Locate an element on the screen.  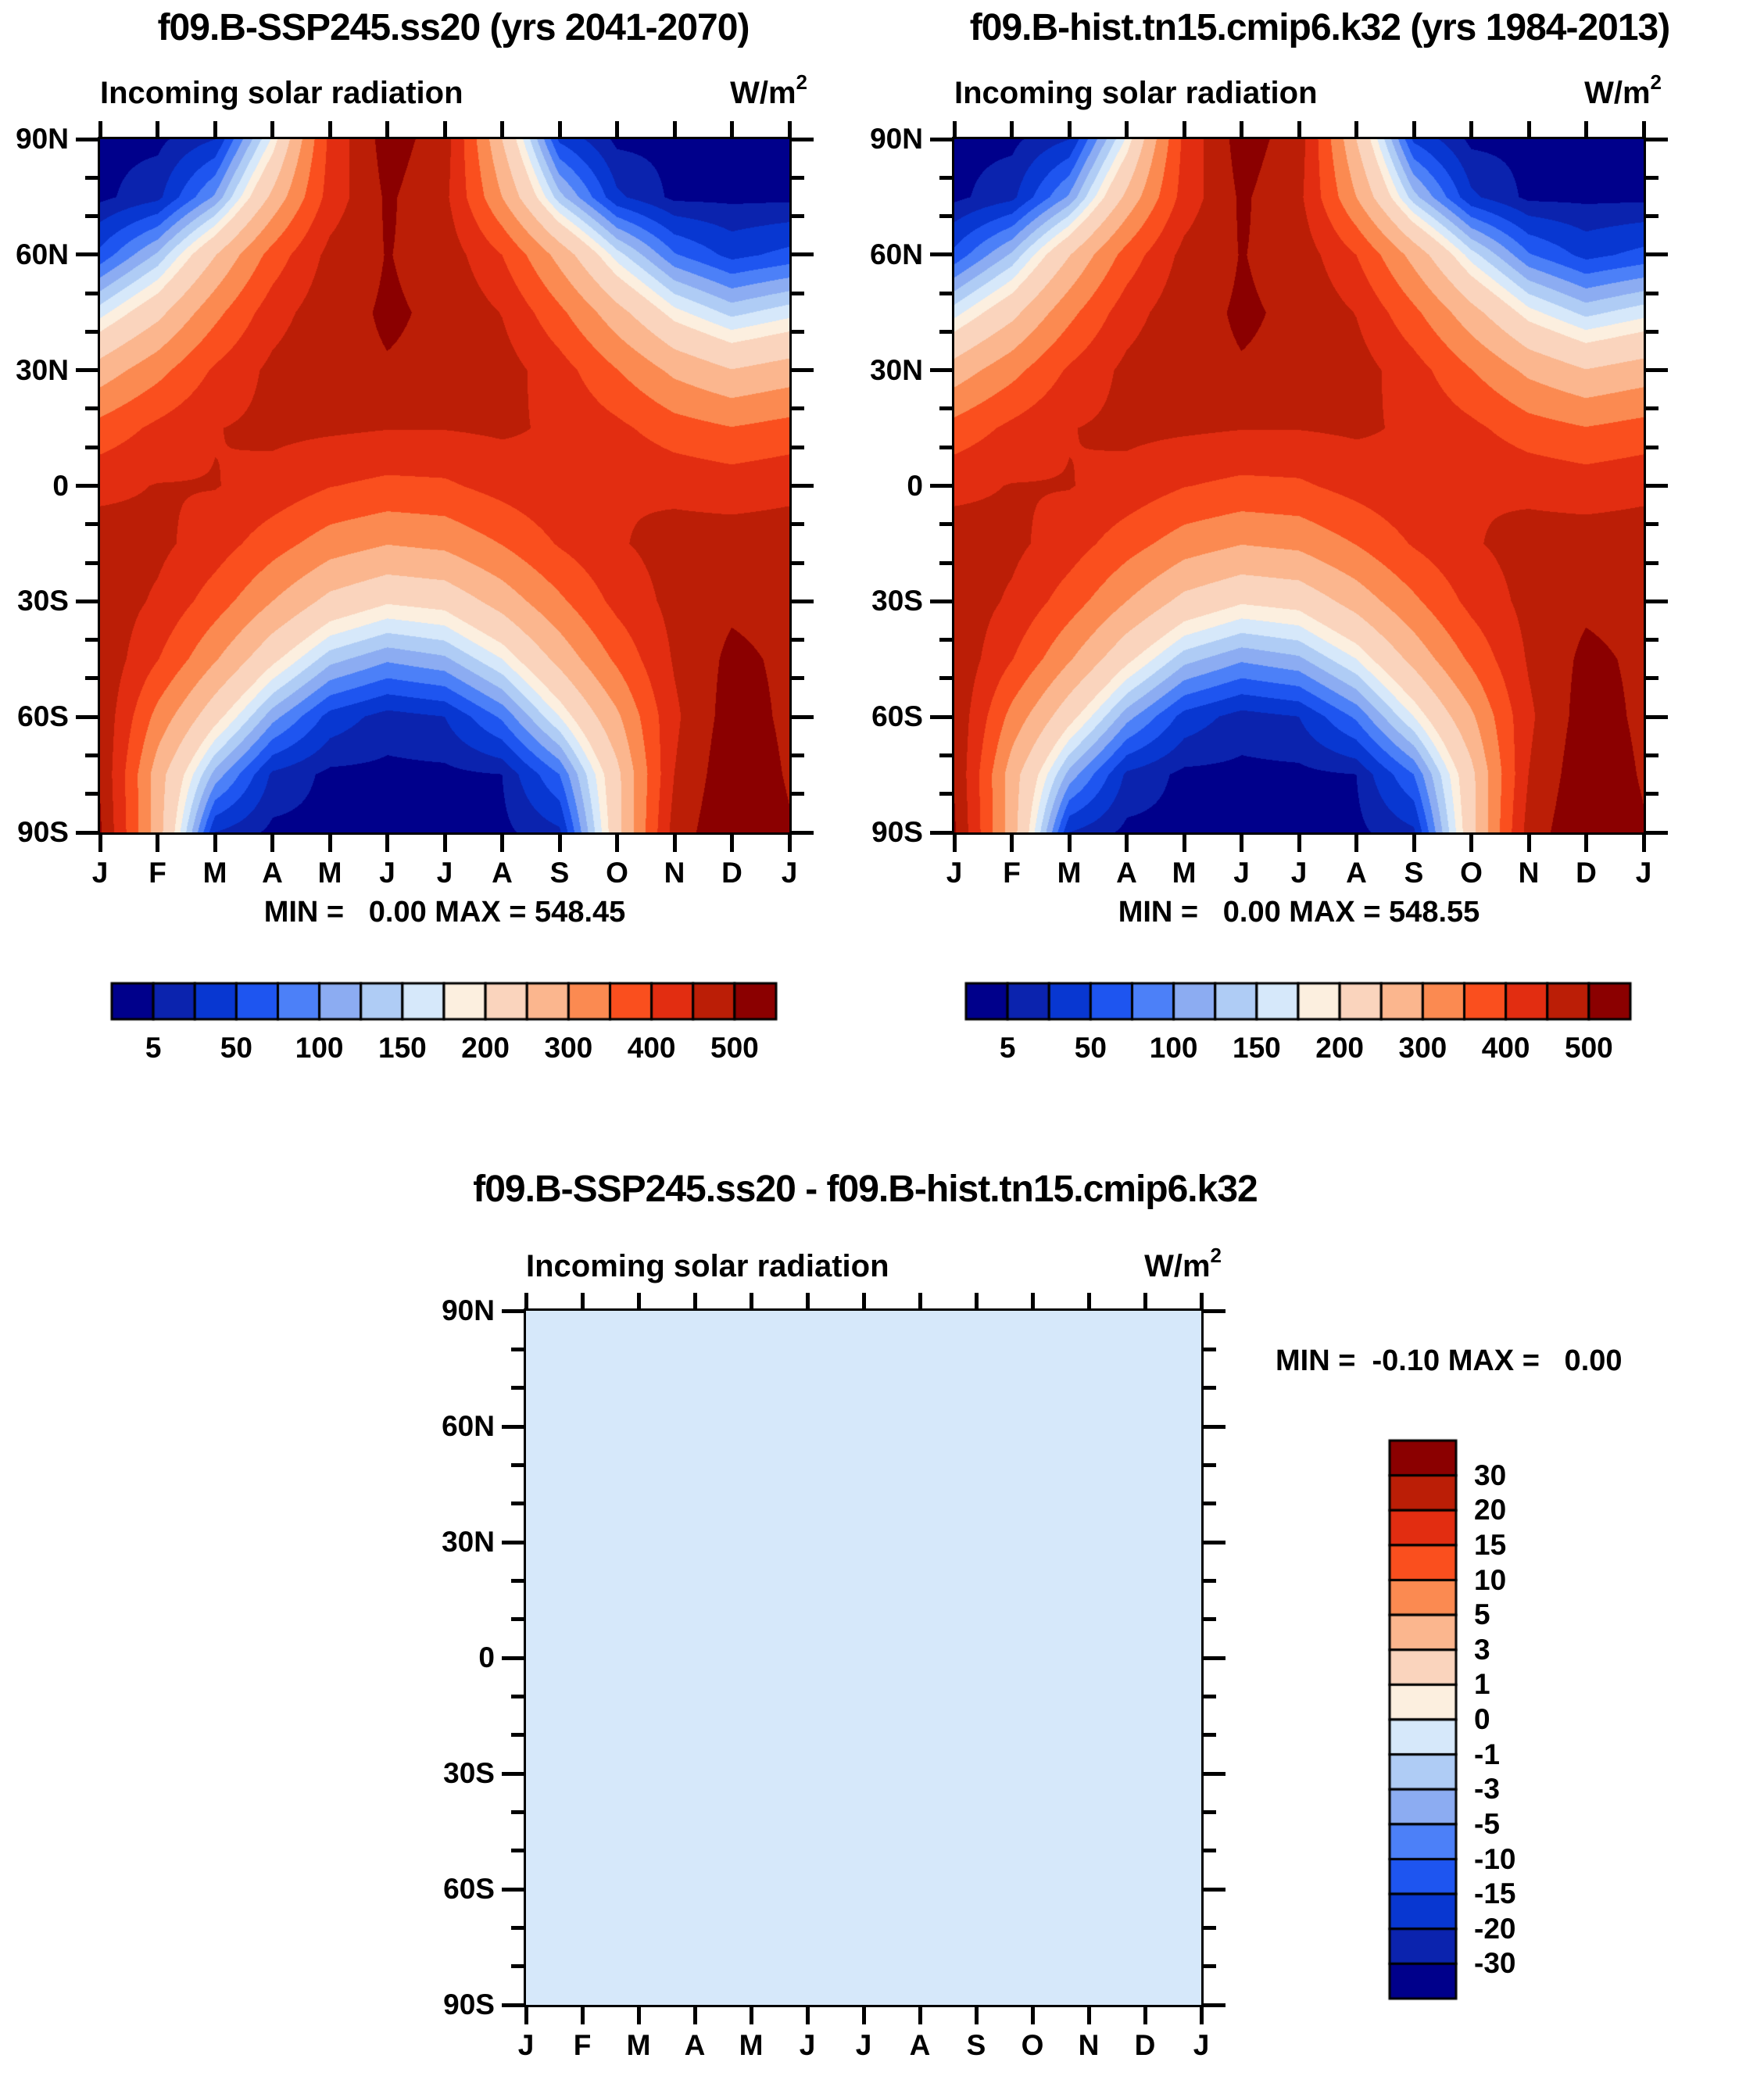
diff-colorbar-tick-label: -20 is located at coordinates (1495, 1928).